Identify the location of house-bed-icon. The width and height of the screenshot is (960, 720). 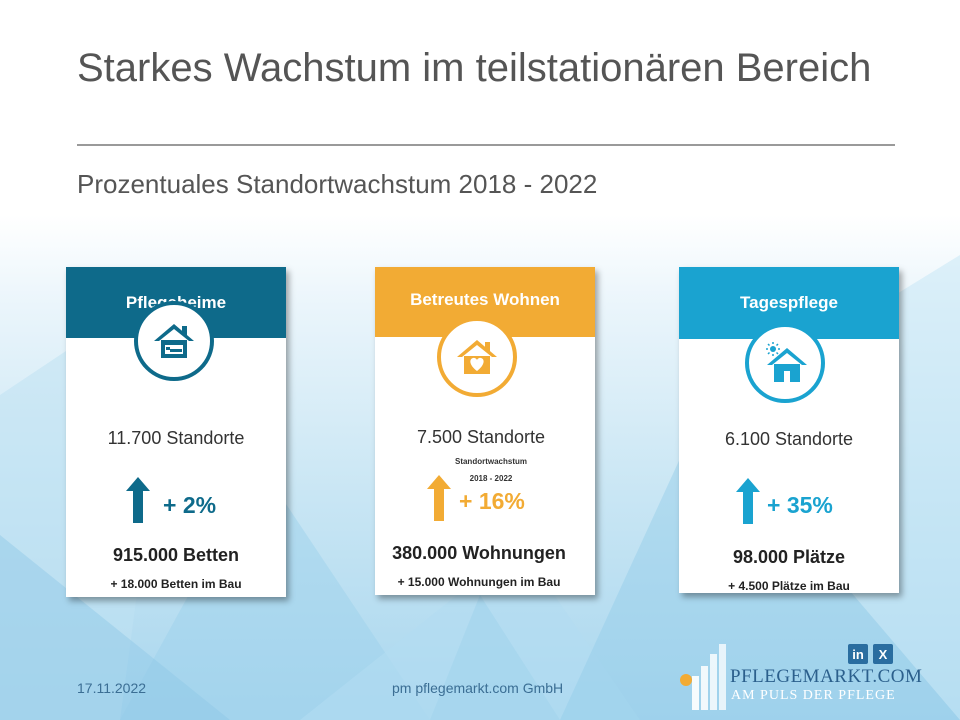
(174, 341).